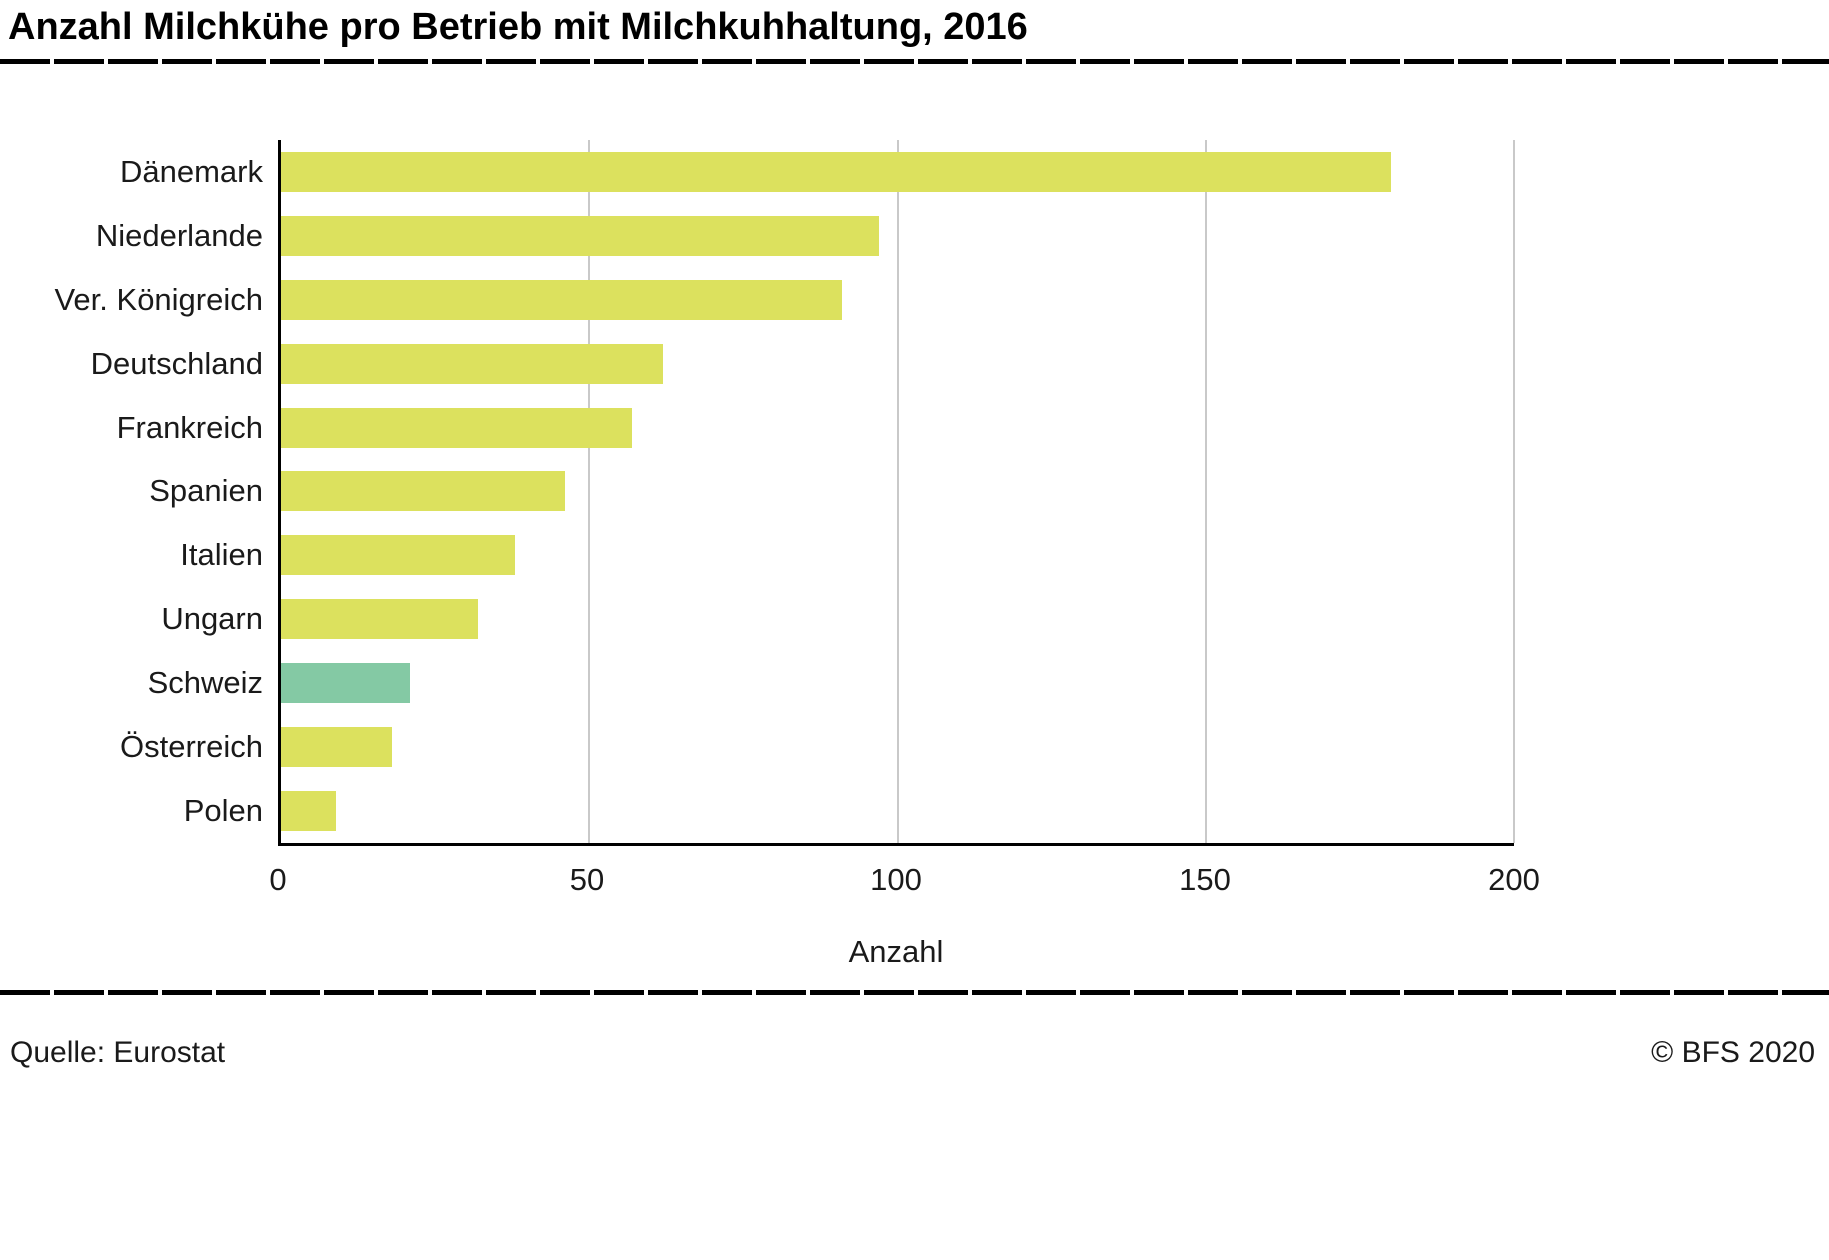 This screenshot has width=1829, height=1260. I want to click on source-text: Quelle: Eurostat, so click(118, 1052).